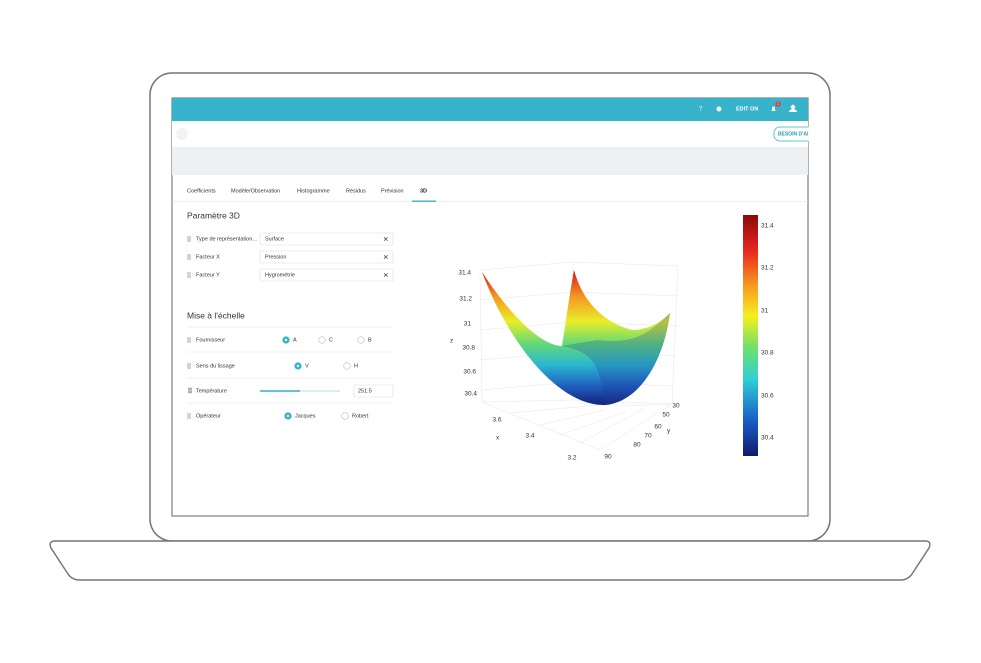 This screenshot has width=981, height=663. I want to click on tab-indicator, so click(424, 201).